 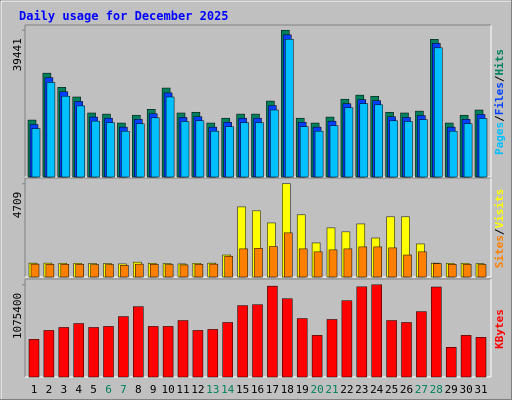 I want to click on x-tick-label: 12, so click(x=197, y=389).